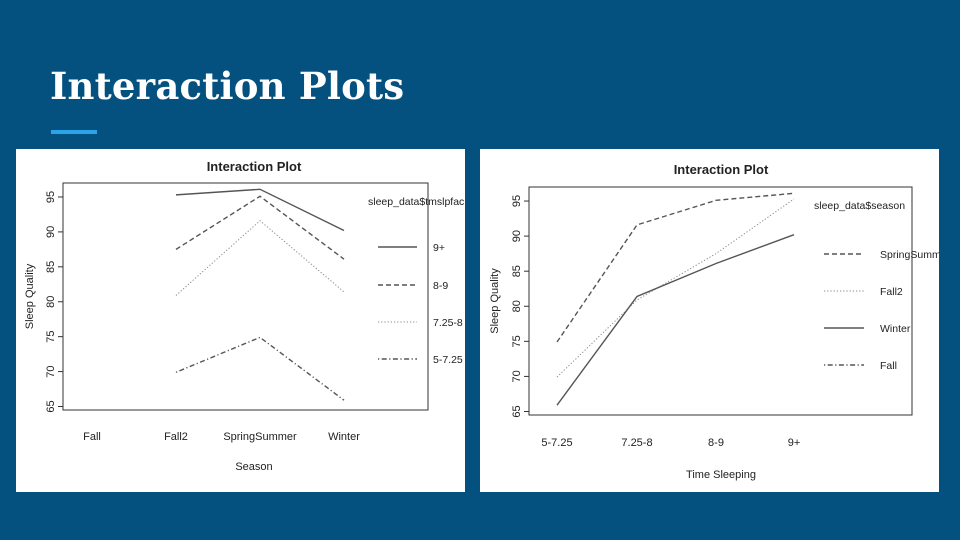 Image resolution: width=960 pixels, height=540 pixels. I want to click on x-tick-label: Fall, so click(92, 437).